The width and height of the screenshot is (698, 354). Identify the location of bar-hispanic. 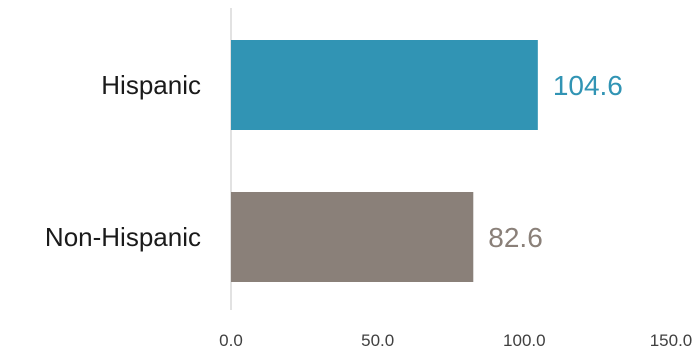
(384, 85).